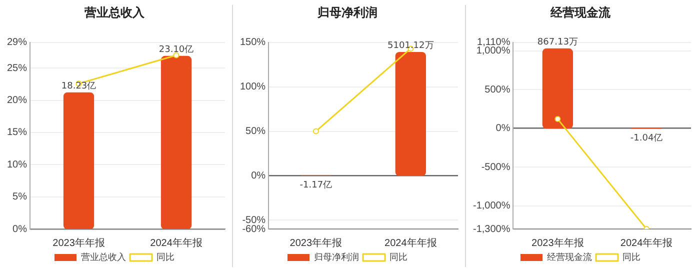 The height and width of the screenshot is (272, 700). I want to click on y-tick-label: 100%, so click(253, 87).